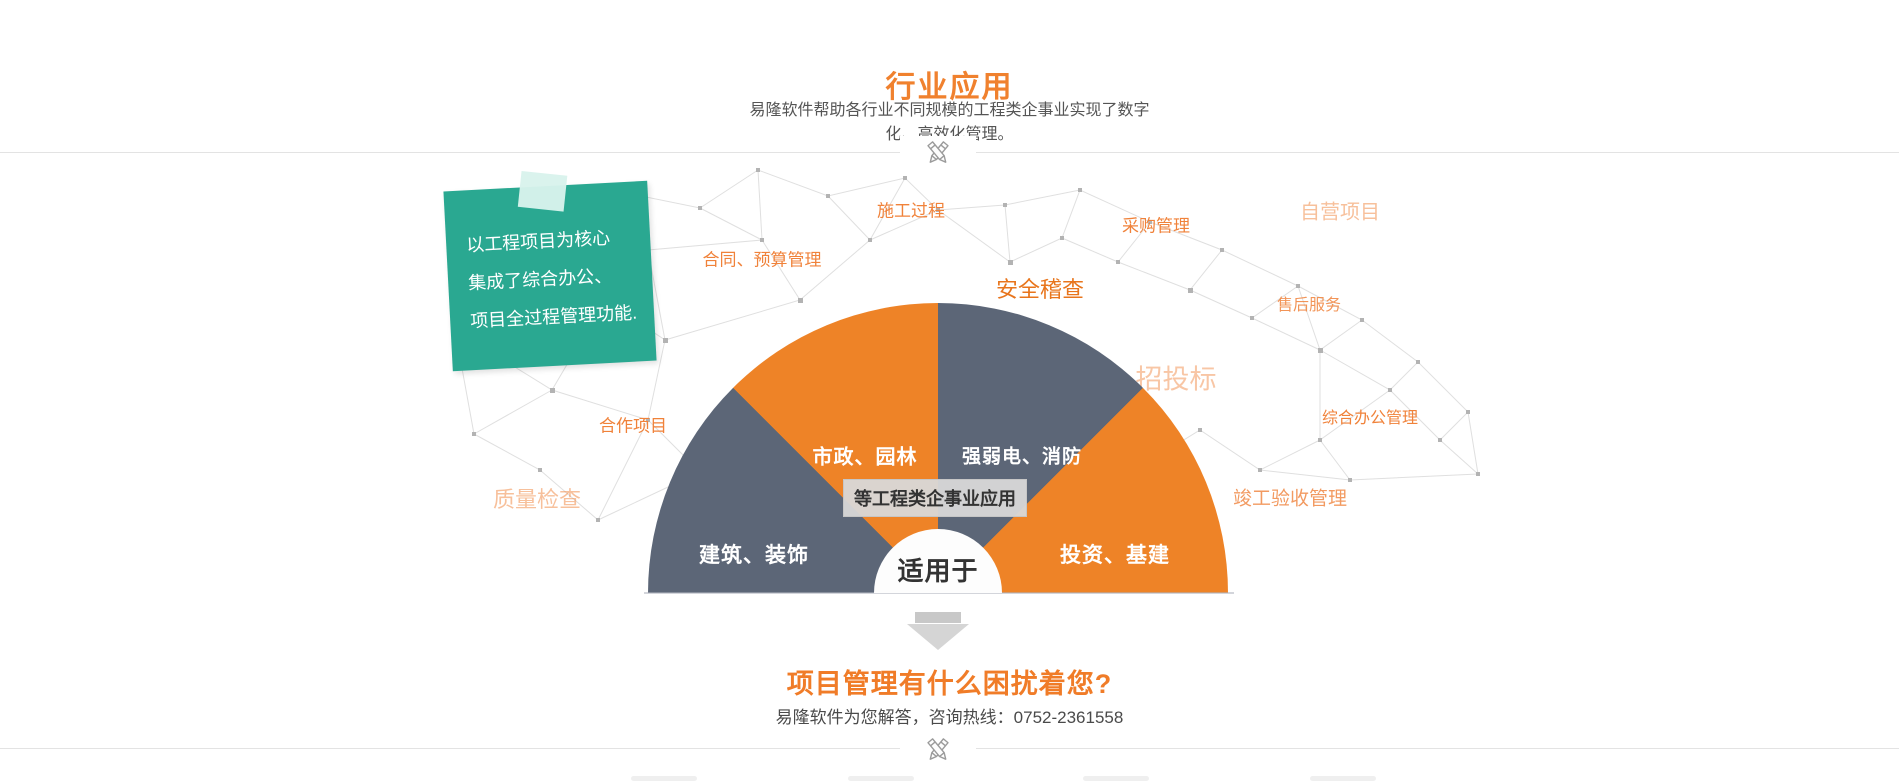  I want to click on down-arrow-tip, so click(938, 637).